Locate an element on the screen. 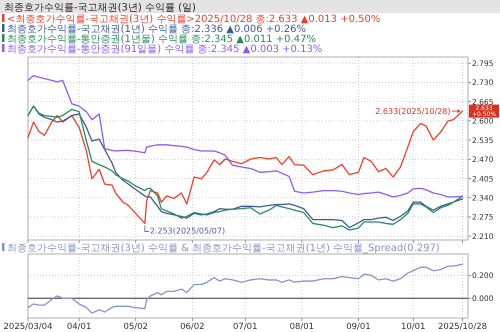 This screenshot has width=500, height=332. legend-label: 최종호가수익률-국고채권(1년) 수익률 종:2.336 ▲0.006 +0.26% is located at coordinates (156, 29).